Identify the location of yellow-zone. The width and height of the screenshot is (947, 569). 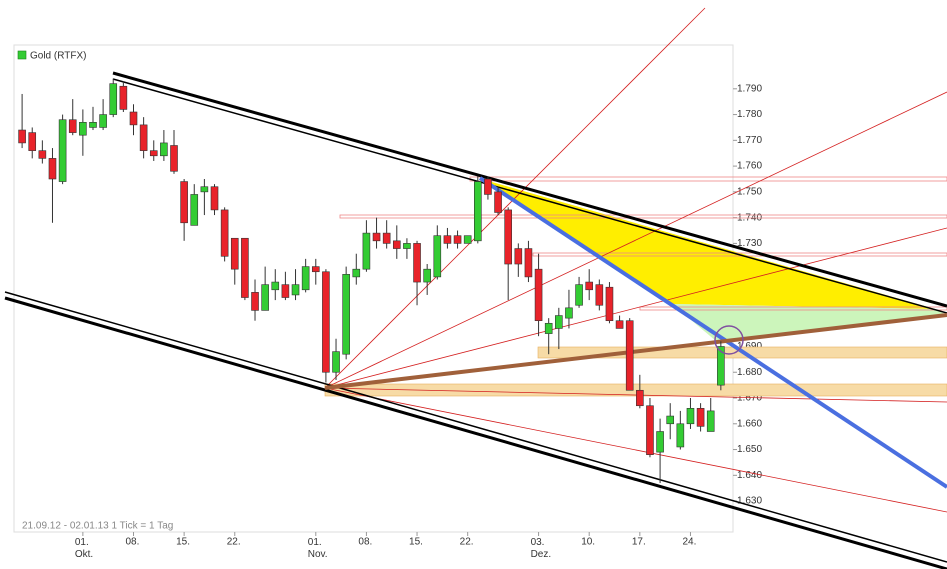
(710, 244).